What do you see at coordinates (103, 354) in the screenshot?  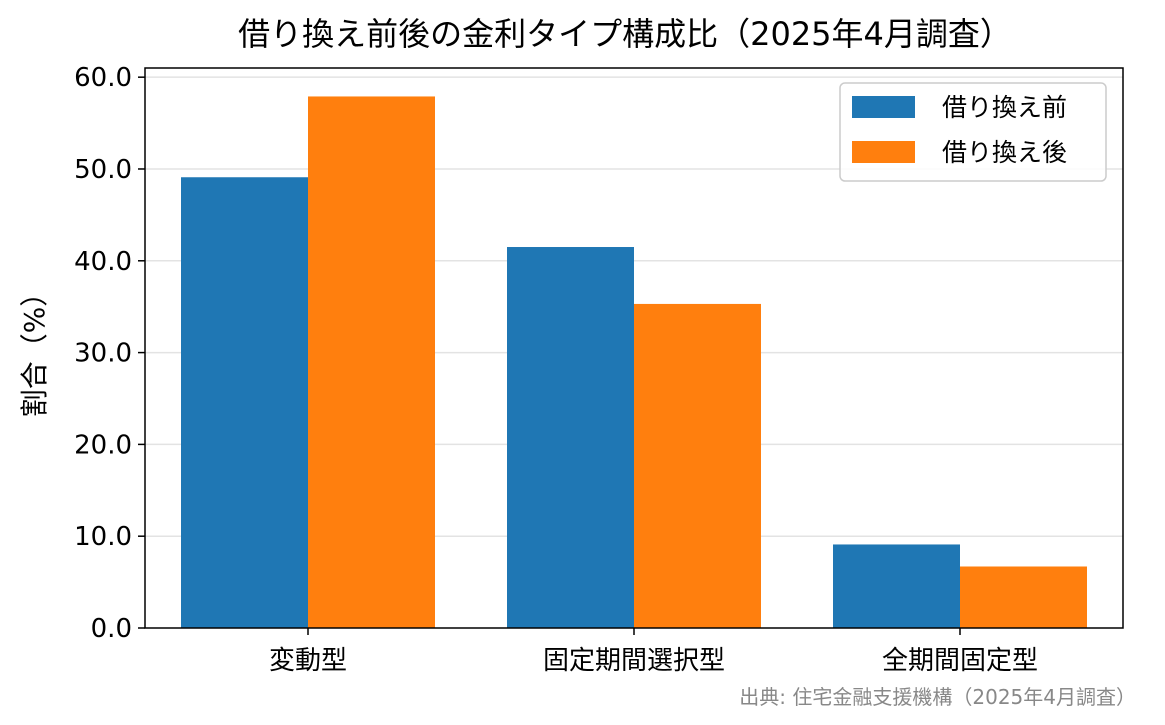 I see `y-tick-label: 30.0` at bounding box center [103, 354].